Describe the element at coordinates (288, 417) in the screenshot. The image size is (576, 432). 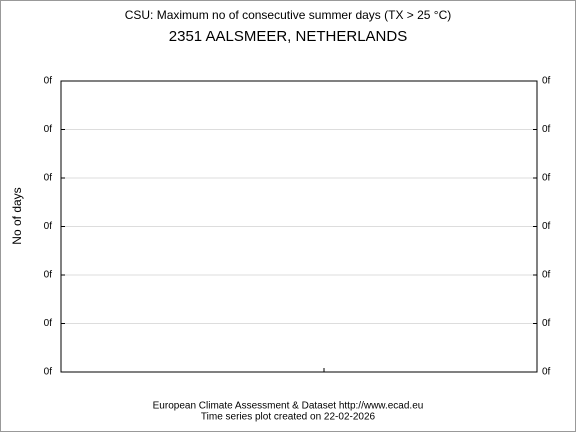
I see `footer: Time series plot created on 22-02-2026` at that location.